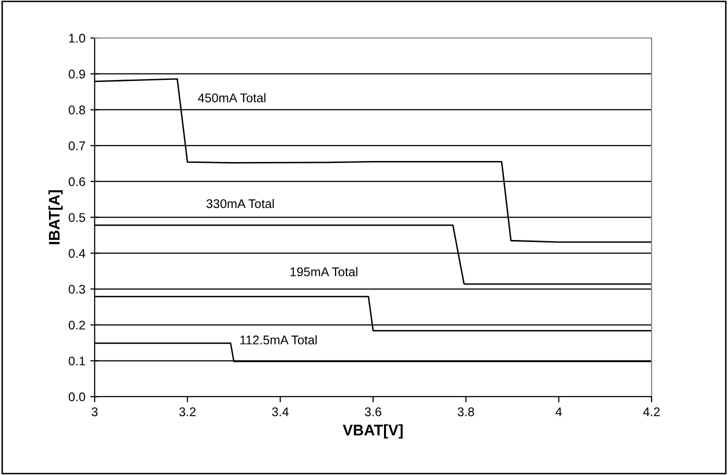 This screenshot has width=728, height=475. Describe the element at coordinates (651, 411) in the screenshot. I see `x-tick-label: 4.2` at that location.